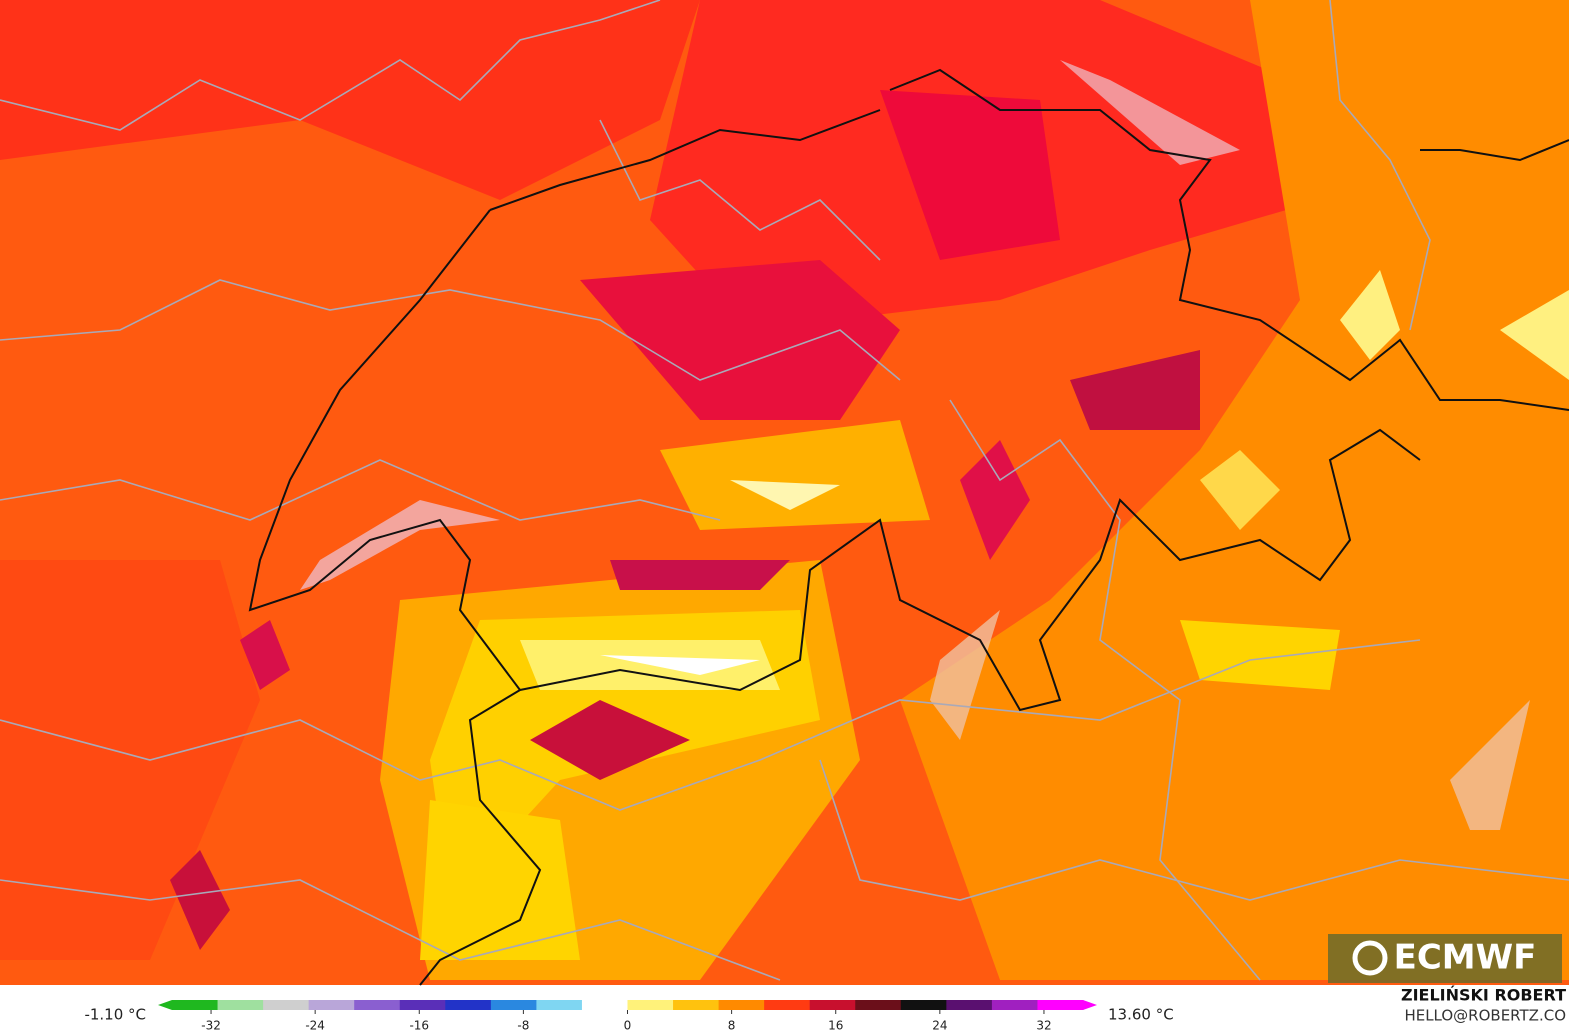 This screenshot has width=1569, height=1035. What do you see at coordinates (1483, 995) in the screenshot?
I see `credit-name: ZIELIŃSKI ROBERT` at bounding box center [1483, 995].